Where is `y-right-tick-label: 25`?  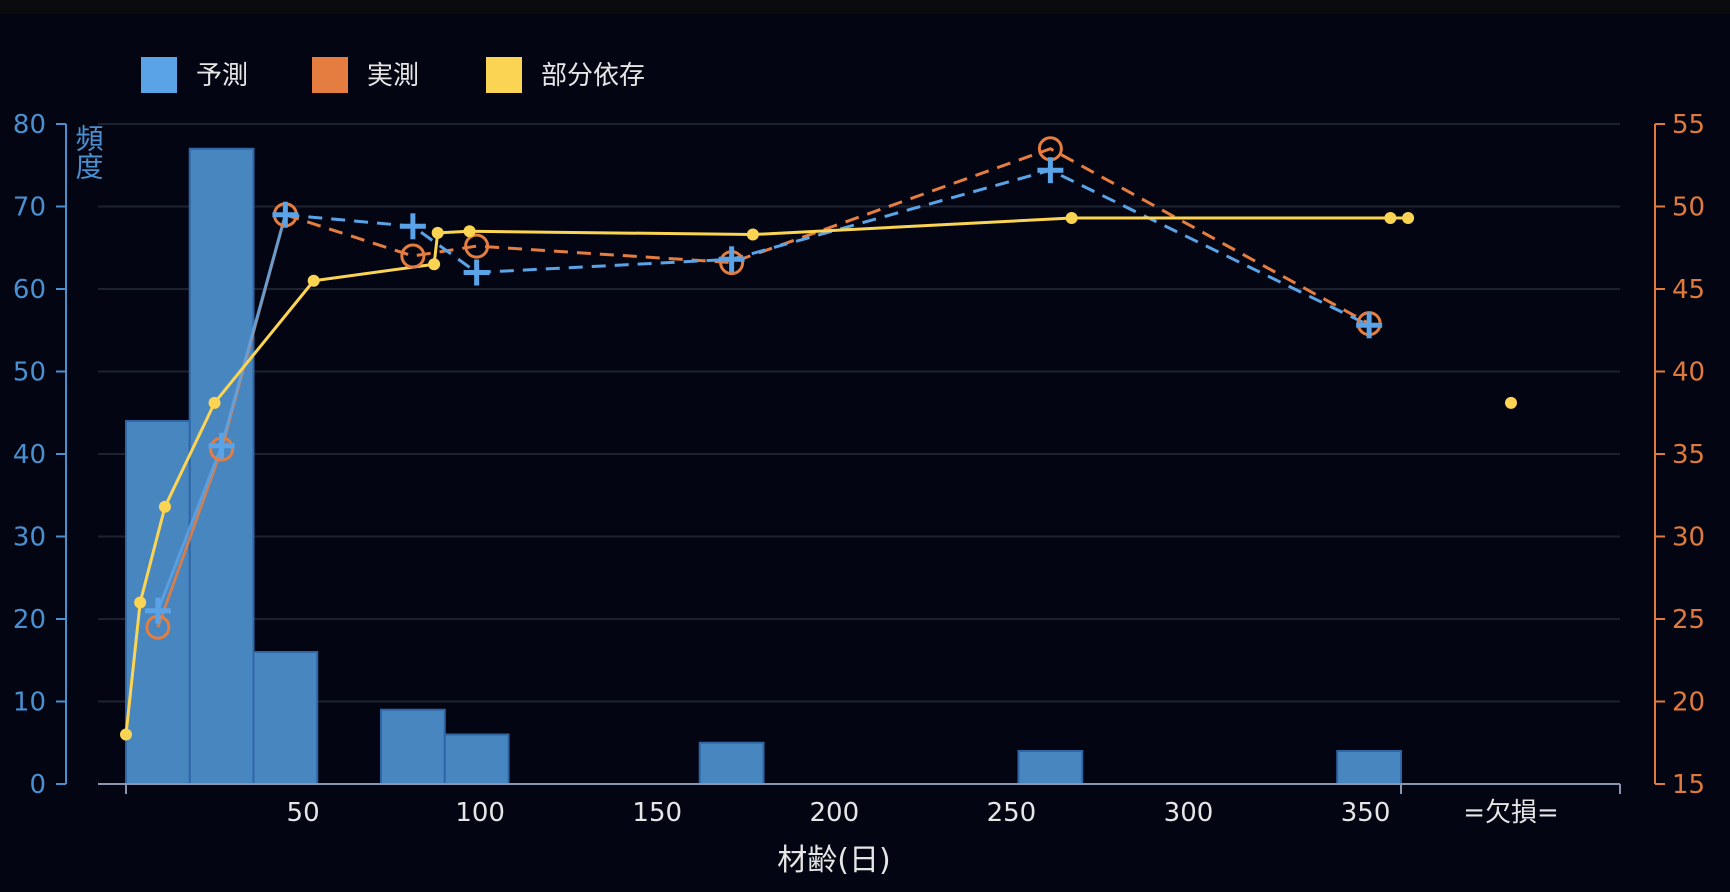
y-right-tick-label: 25 is located at coordinates (1688, 620).